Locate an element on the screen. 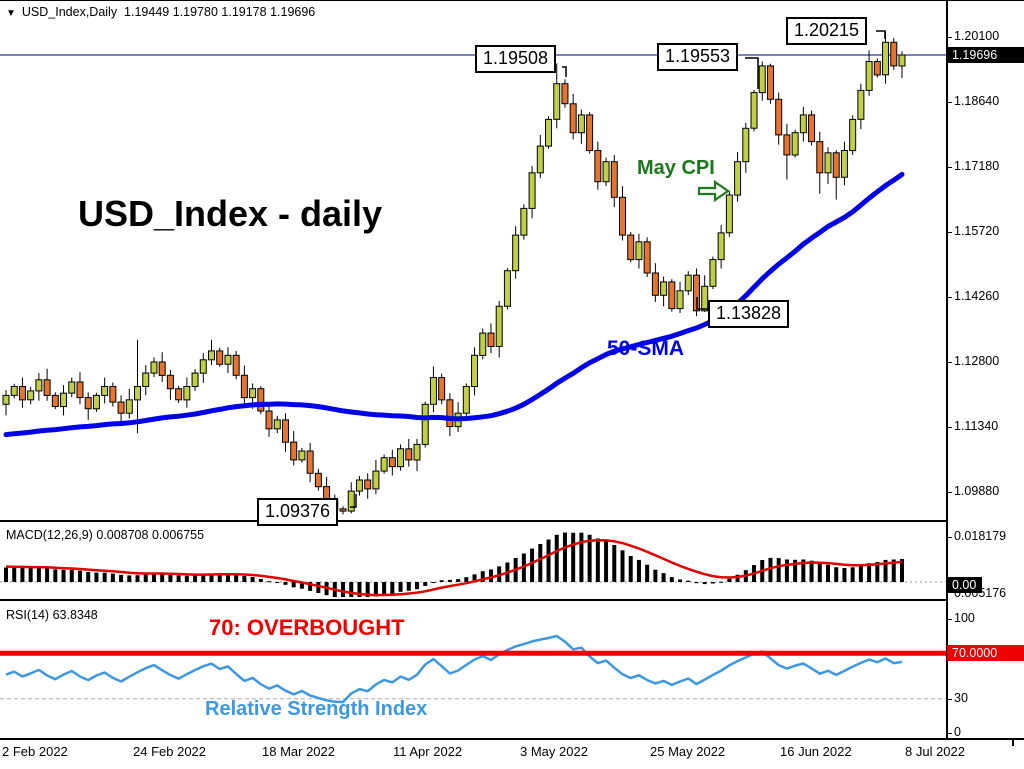 The width and height of the screenshot is (1024, 769). may-cpi-annotation: May CPI is located at coordinates (676, 168).